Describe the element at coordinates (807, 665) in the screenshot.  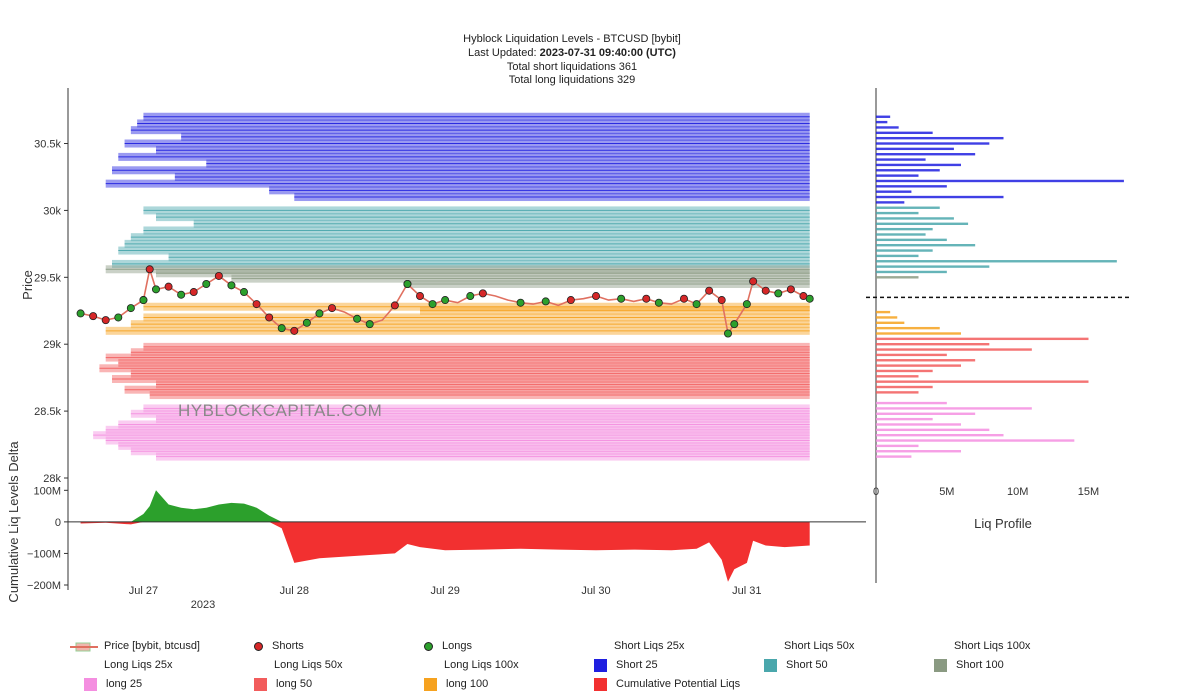
I see `legend-label: Short 50` at that location.